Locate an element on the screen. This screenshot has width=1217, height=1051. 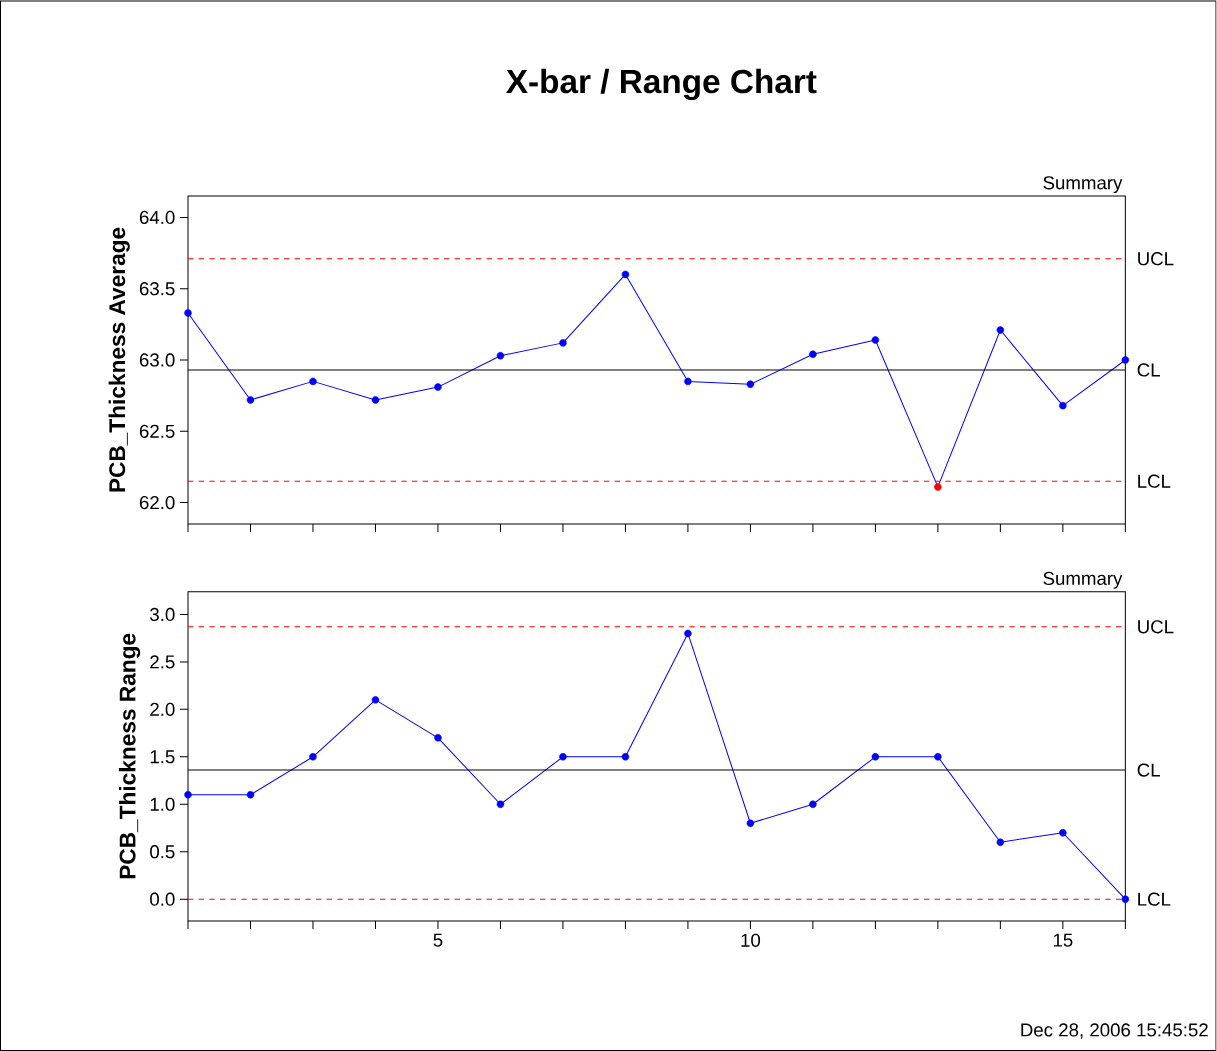
y-tick-label: 63.0 is located at coordinates (157, 360).